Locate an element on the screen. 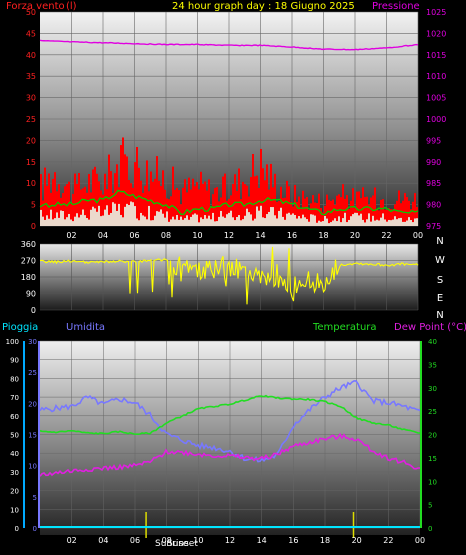 This screenshot has width=466, height=555. rain-tick-label: 60 is located at coordinates (14, 417).